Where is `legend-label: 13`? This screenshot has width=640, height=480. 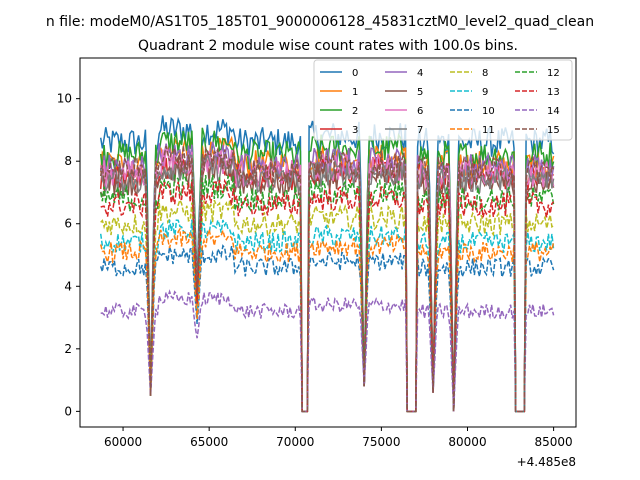 legend-label: 13 is located at coordinates (553, 92).